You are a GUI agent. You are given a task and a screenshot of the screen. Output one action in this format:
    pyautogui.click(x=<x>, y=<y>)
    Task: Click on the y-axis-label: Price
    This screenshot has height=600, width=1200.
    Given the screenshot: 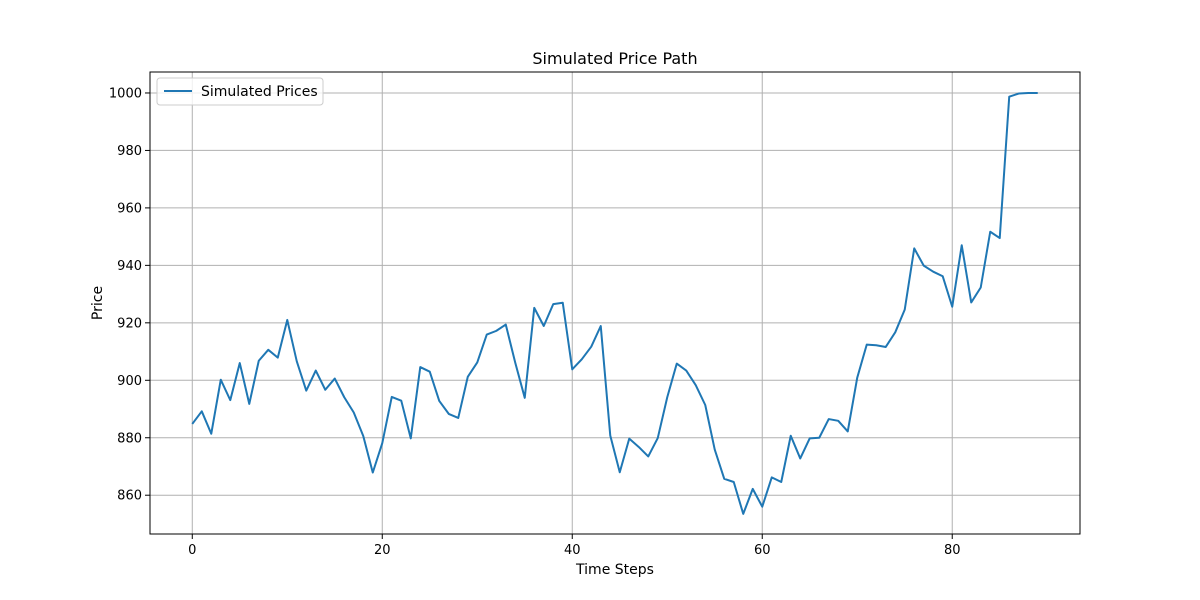 What is the action you would take?
    pyautogui.click(x=98, y=303)
    